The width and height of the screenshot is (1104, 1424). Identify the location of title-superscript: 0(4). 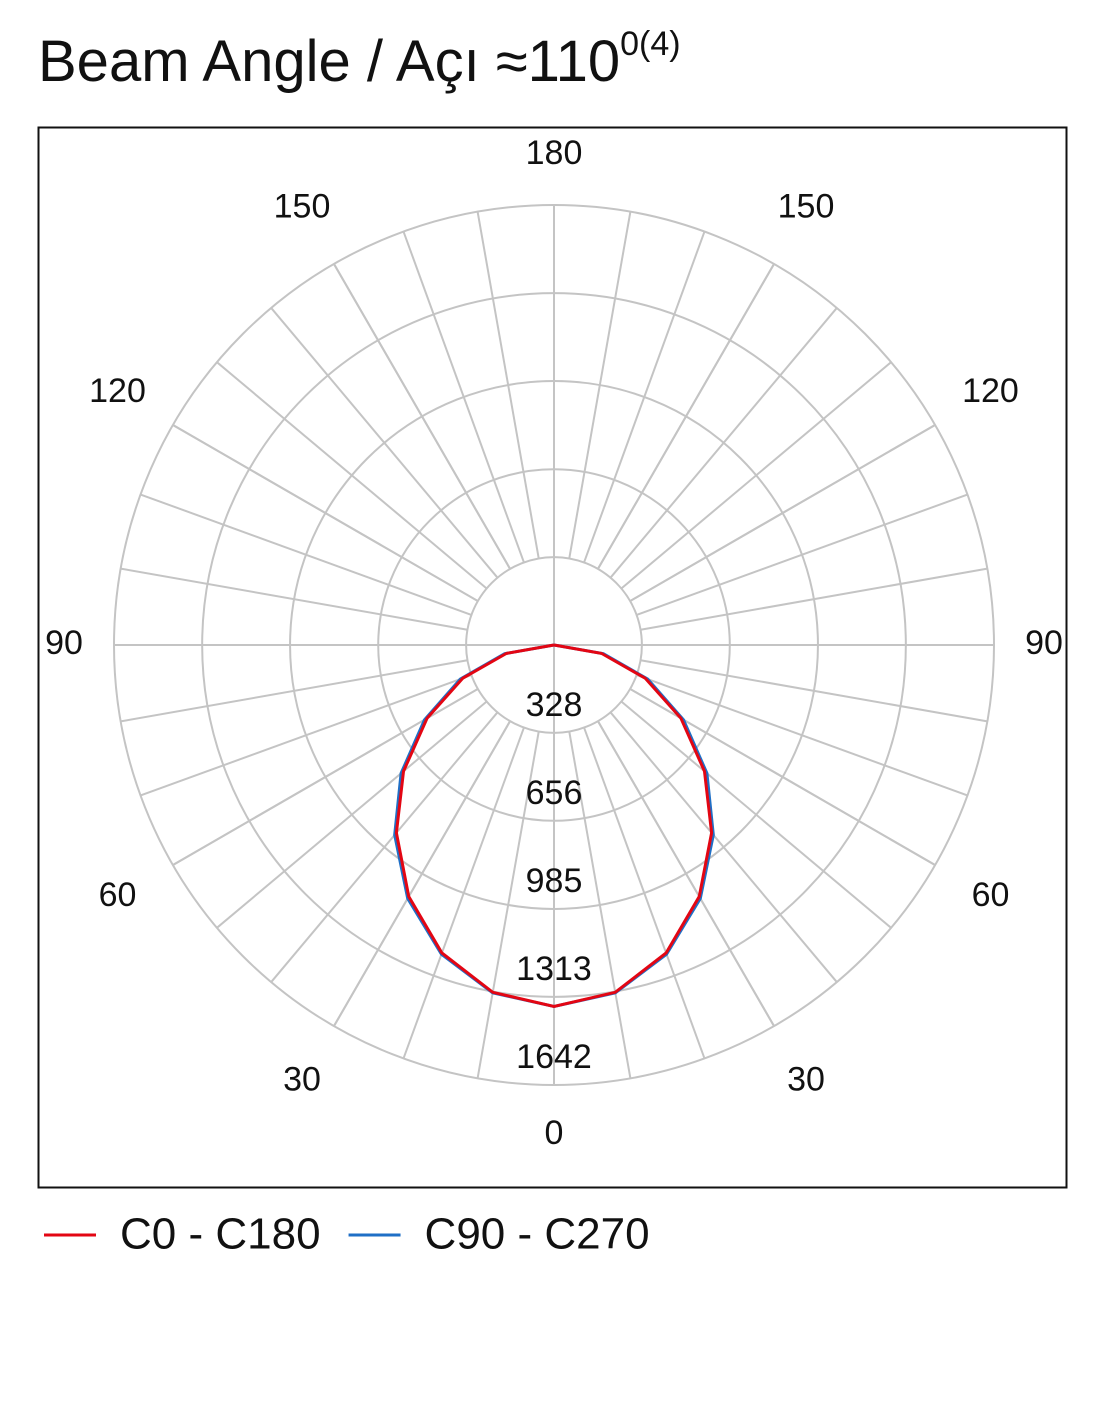
(650, 44).